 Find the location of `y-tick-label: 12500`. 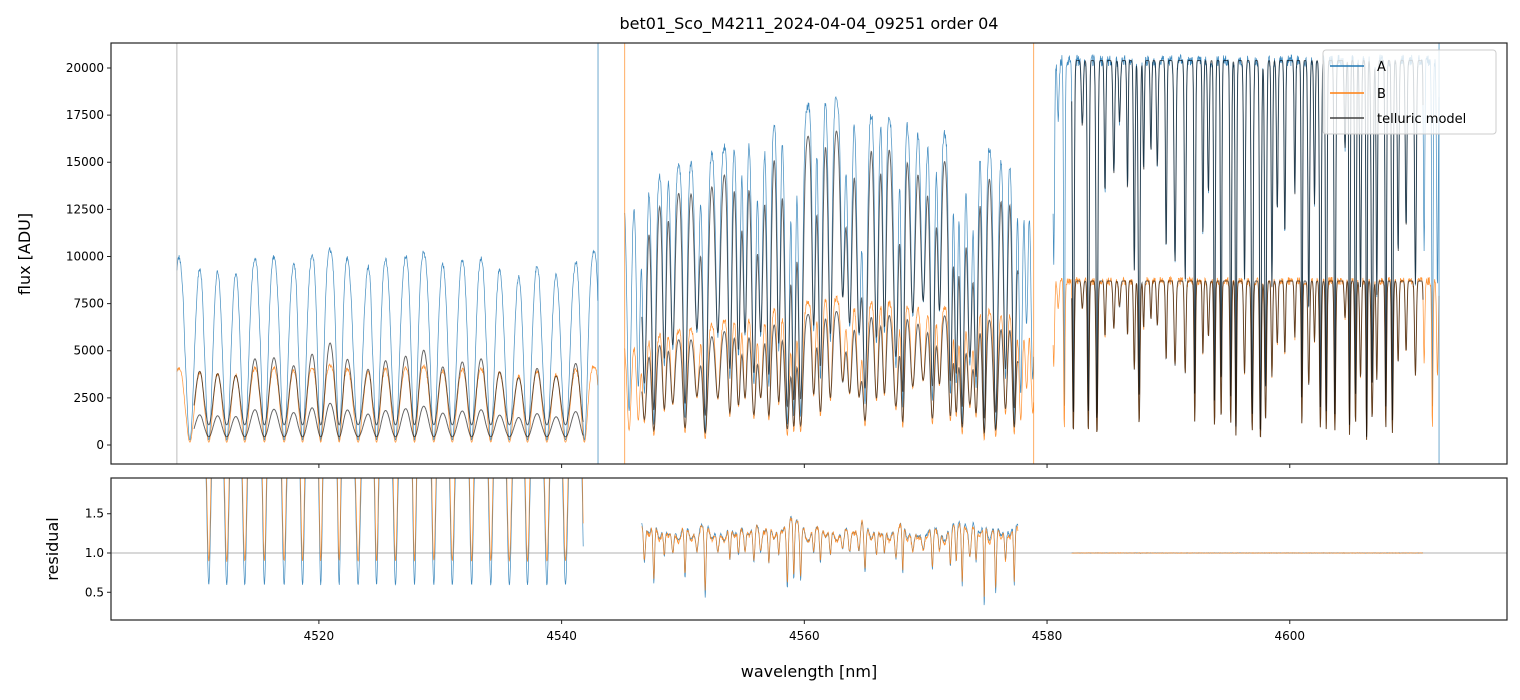

y-tick-label: 12500 is located at coordinates (85, 209).